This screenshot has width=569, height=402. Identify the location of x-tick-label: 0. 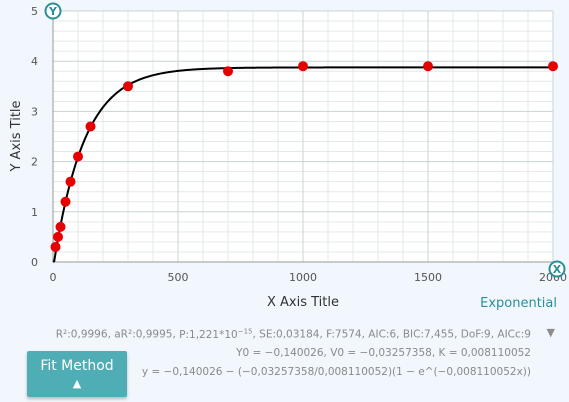
(53, 277).